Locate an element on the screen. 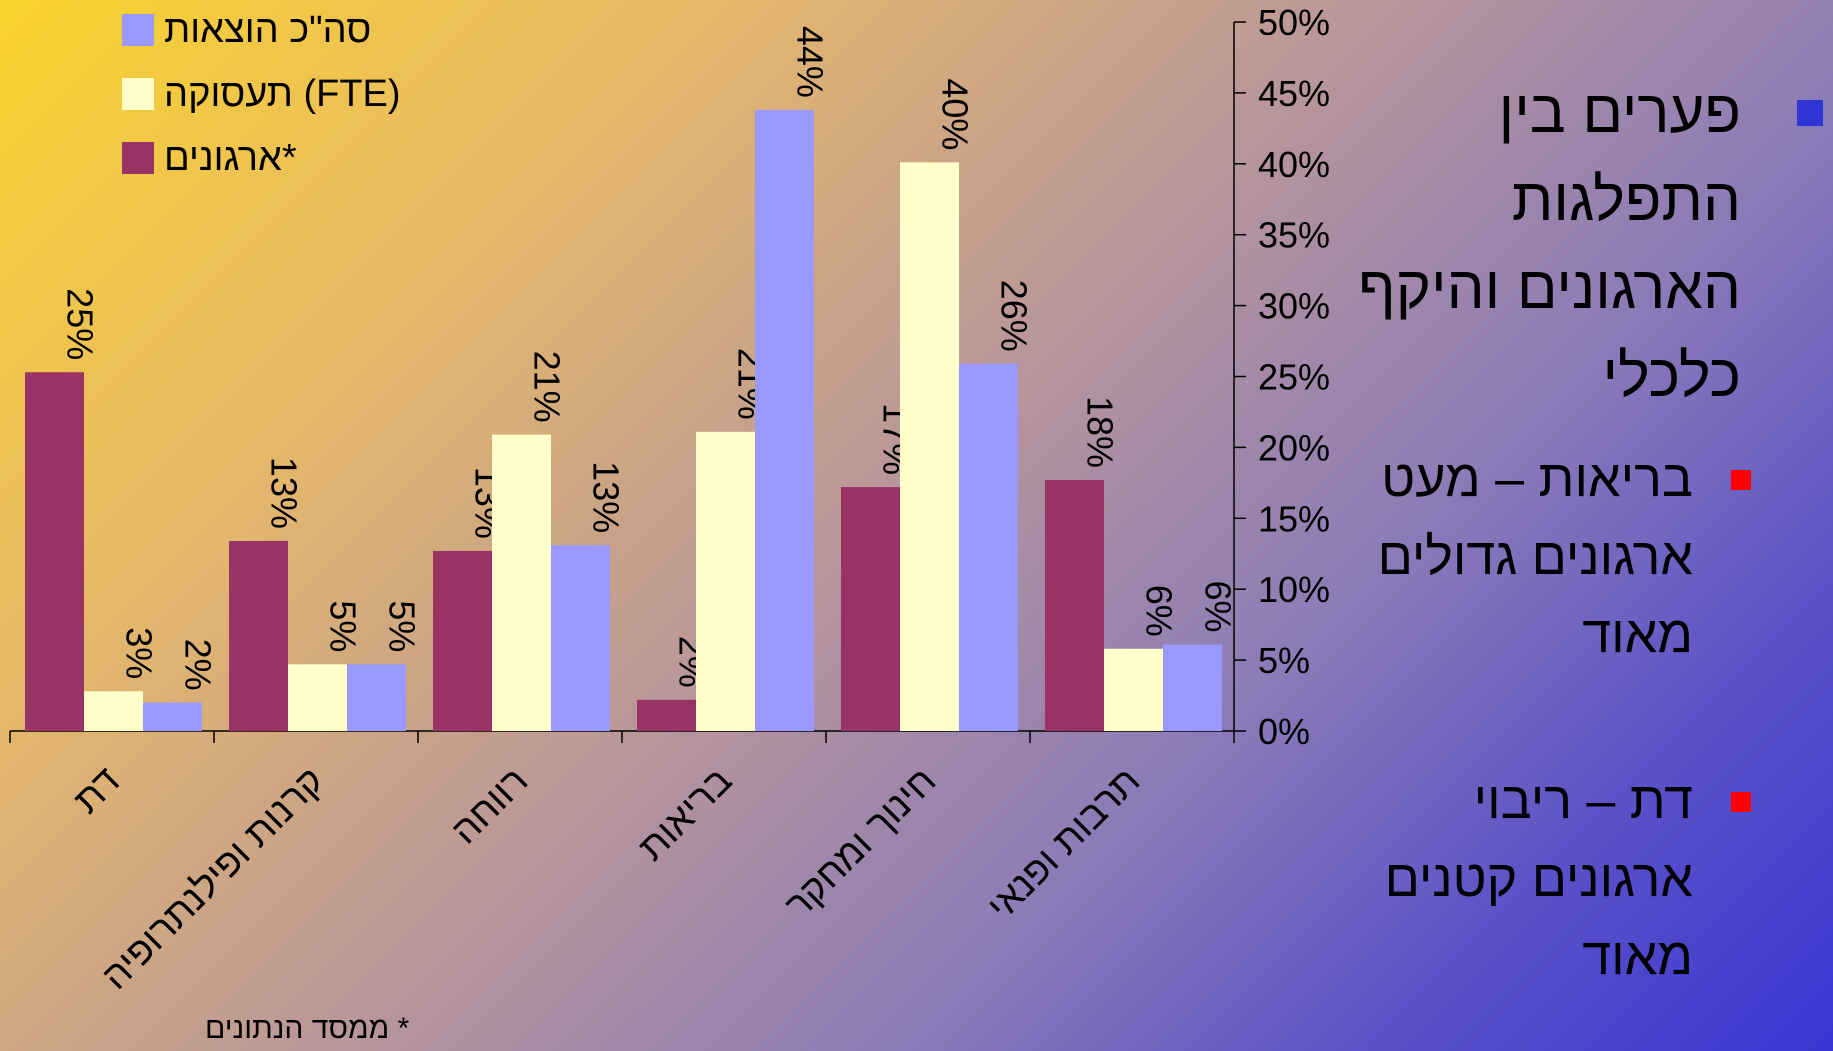  data-label: 44% is located at coordinates (810, 62).